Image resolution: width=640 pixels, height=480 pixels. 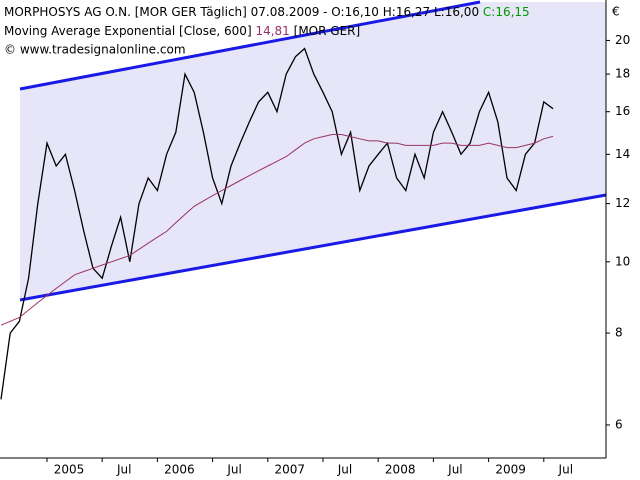 What do you see at coordinates (179, 470) in the screenshot?
I see `x-tick-label: 2006` at bounding box center [179, 470].